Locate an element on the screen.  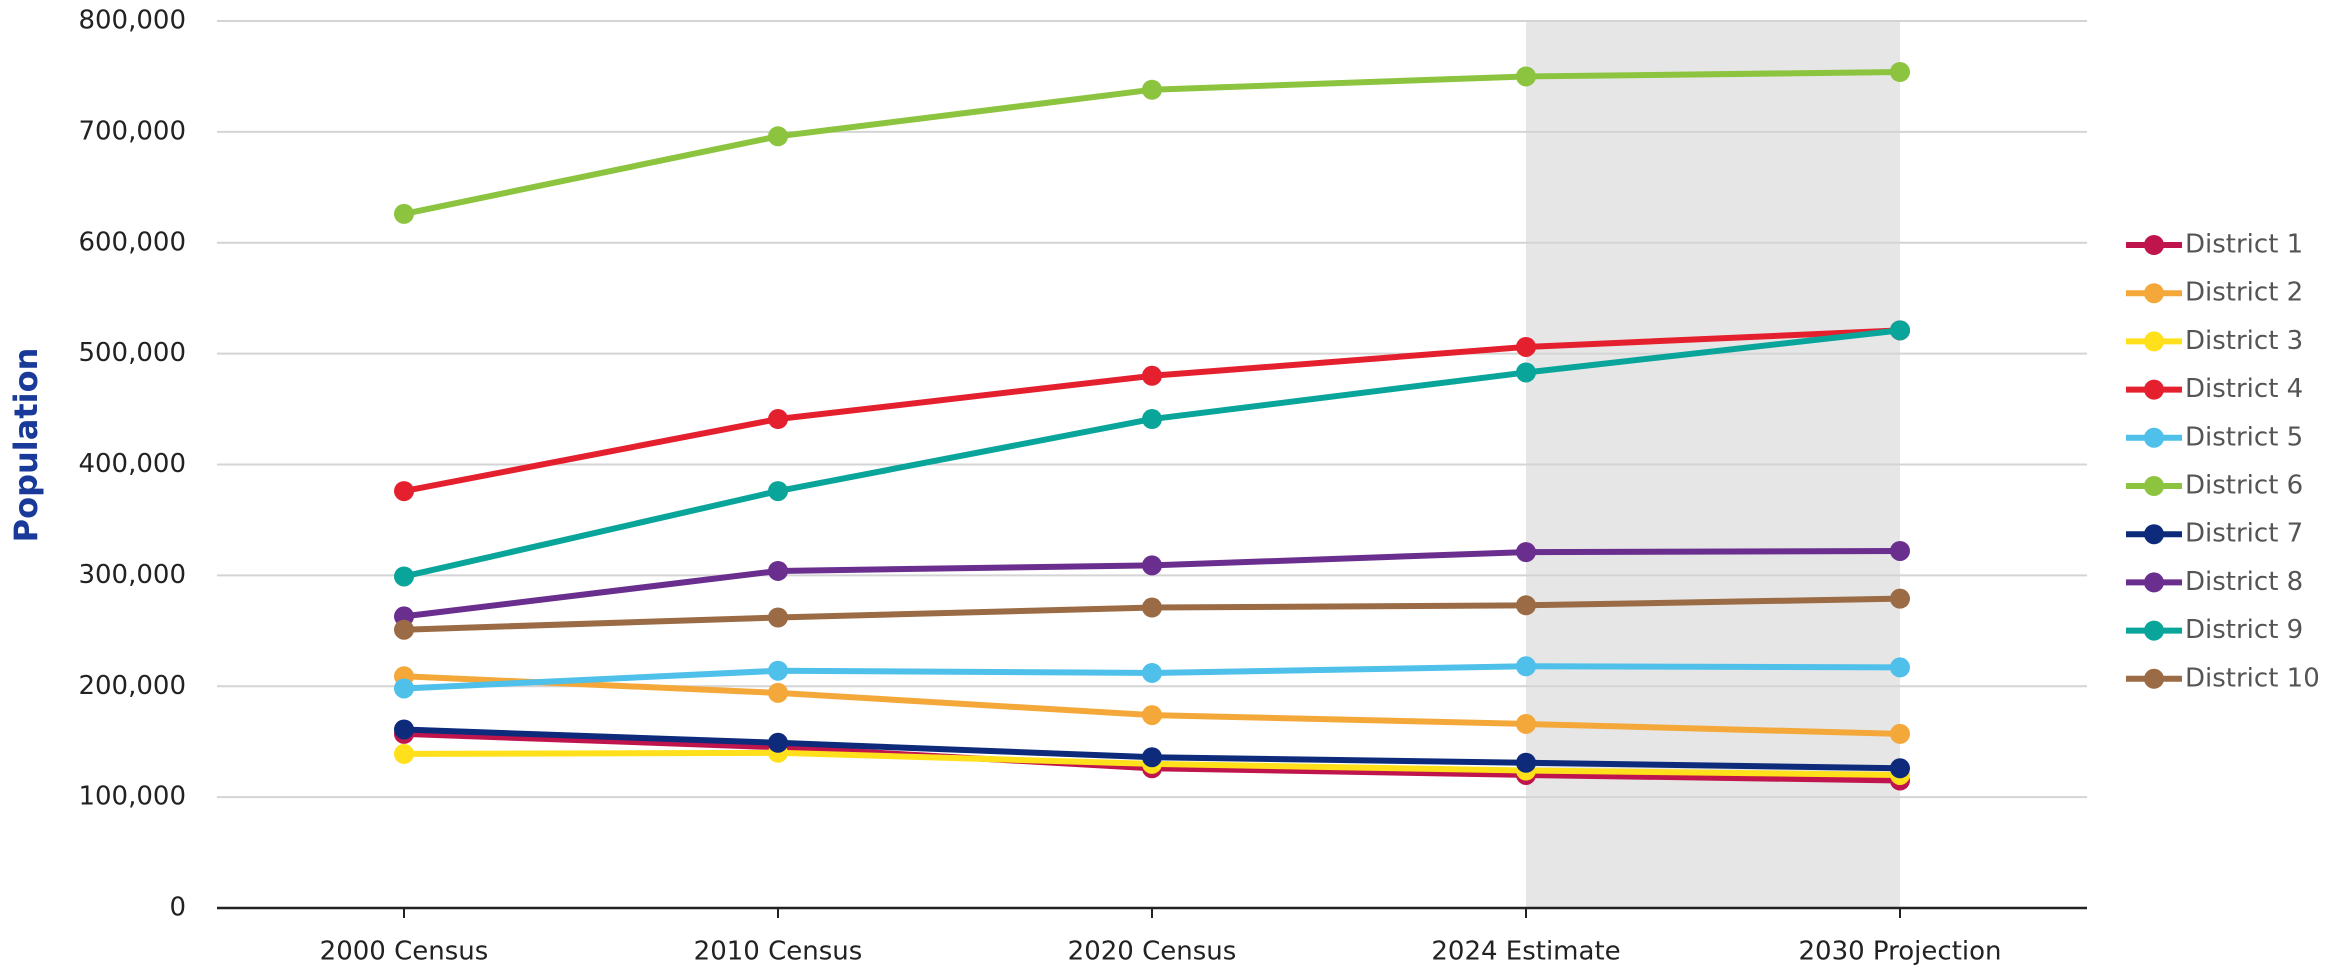
y-axis-label: Population is located at coordinates (26, 445).